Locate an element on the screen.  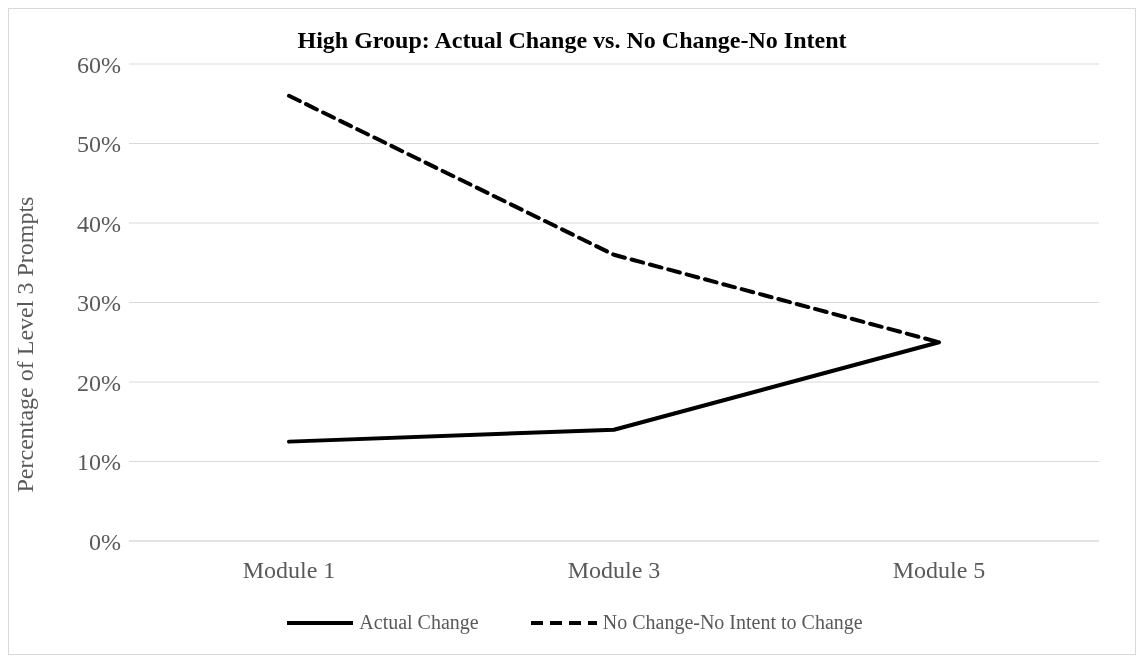
y-tick-label: 60% is located at coordinates (99, 64).